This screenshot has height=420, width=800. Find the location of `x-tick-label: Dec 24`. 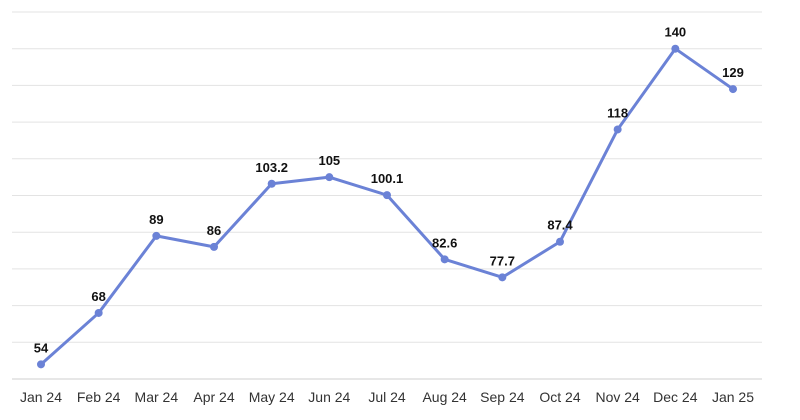

x-tick-label: Dec 24 is located at coordinates (675, 397).